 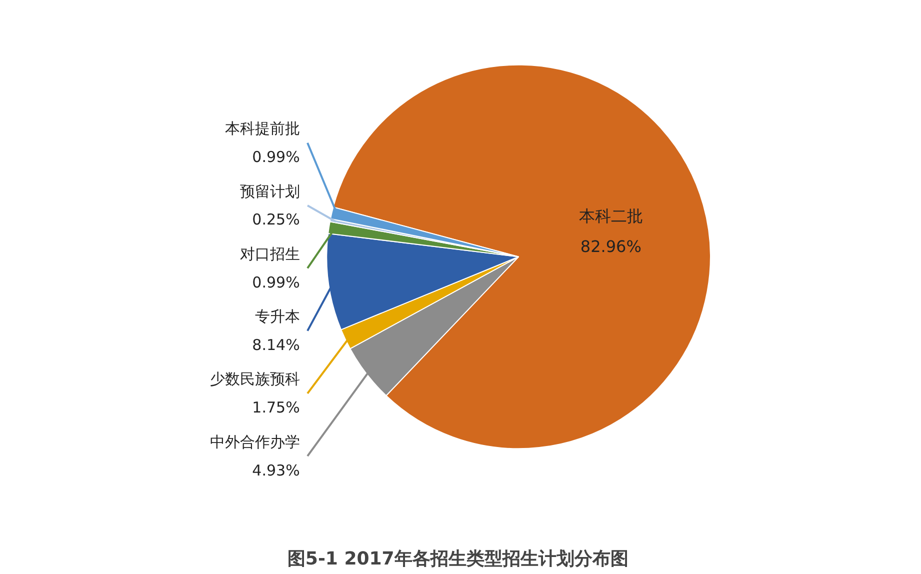 What do you see at coordinates (255, 441) in the screenshot?
I see `slice-label: 中外合作办学` at bounding box center [255, 441].